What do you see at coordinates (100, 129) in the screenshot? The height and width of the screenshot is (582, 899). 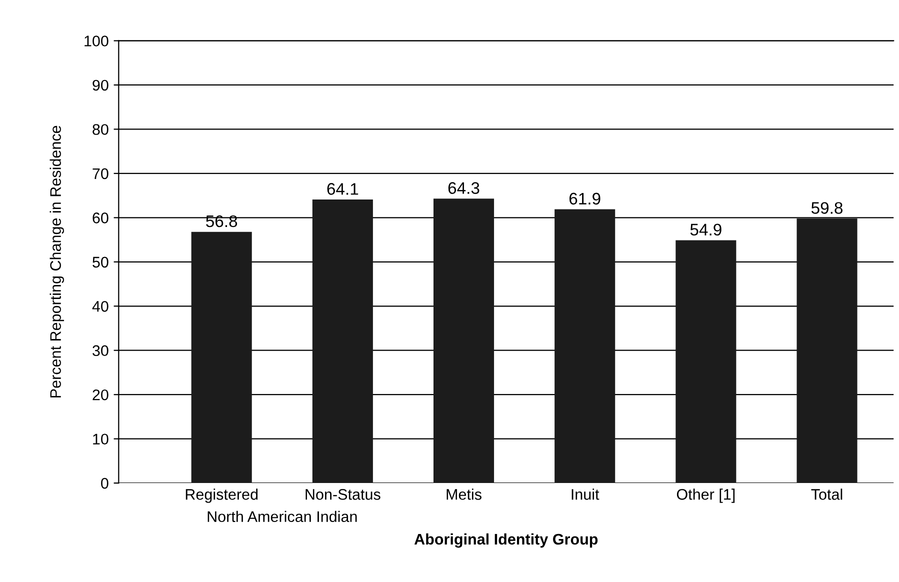 I see `y-tick-label: 80` at bounding box center [100, 129].